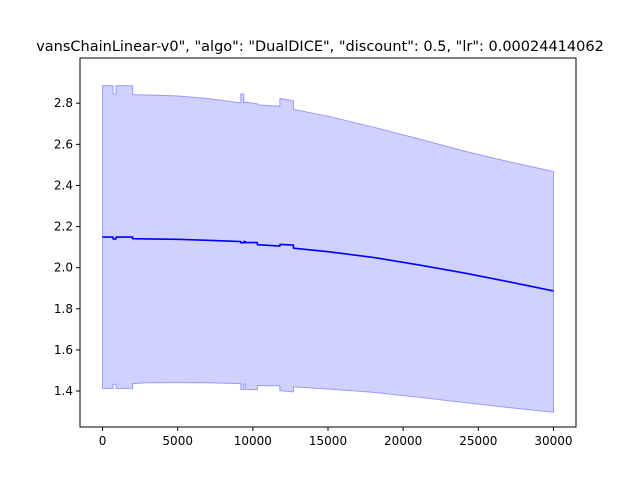 The image size is (640, 484). Describe the element at coordinates (63, 144) in the screenshot. I see `y-tick-label: 2.6` at that location.